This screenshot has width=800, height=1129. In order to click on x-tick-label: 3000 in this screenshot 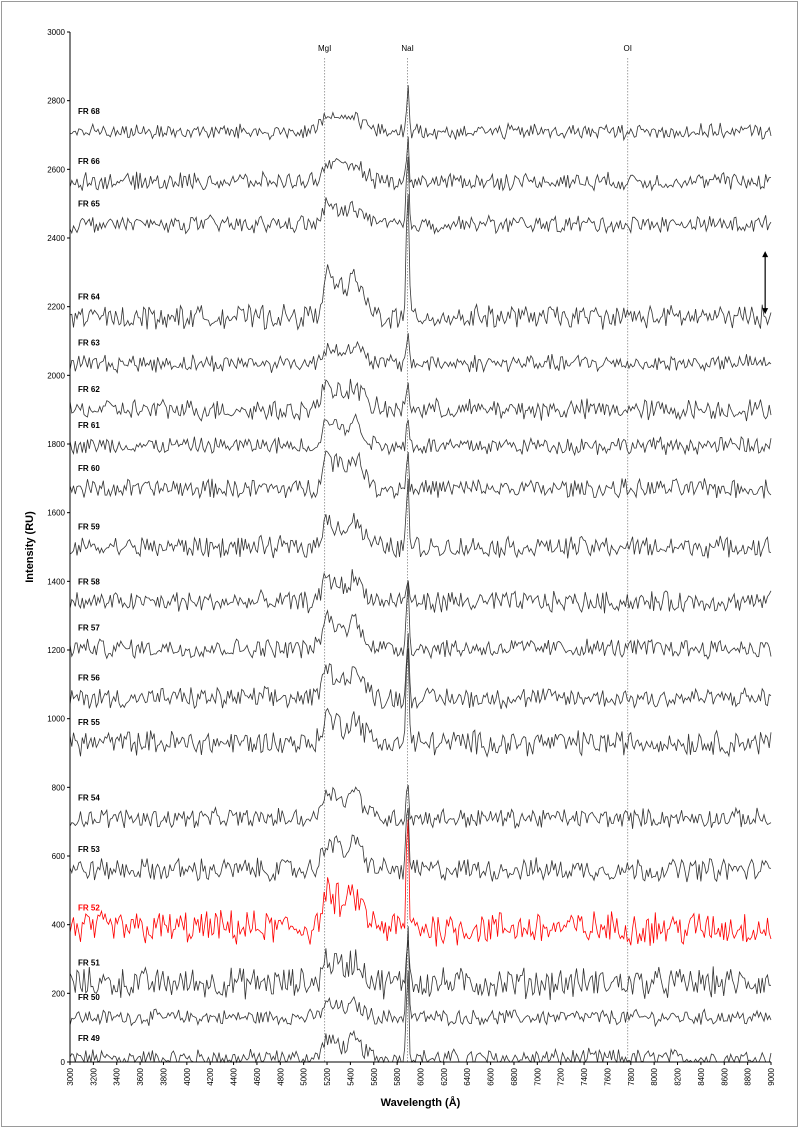, I will do `click(70, 1076)`.